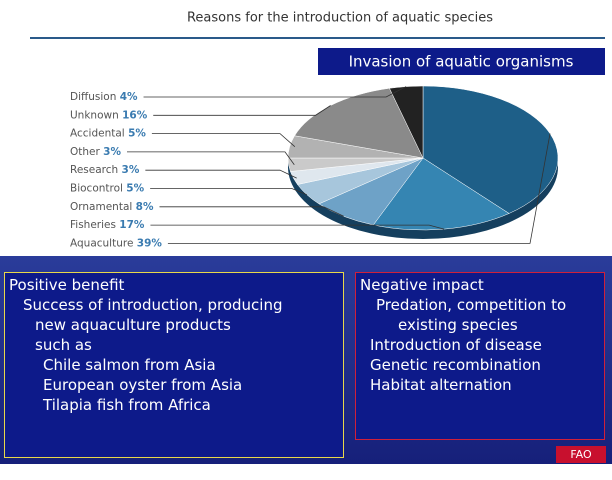 The width and height of the screenshot is (612, 480). I want to click on legend-label: Ornamental 8%, so click(112, 207).